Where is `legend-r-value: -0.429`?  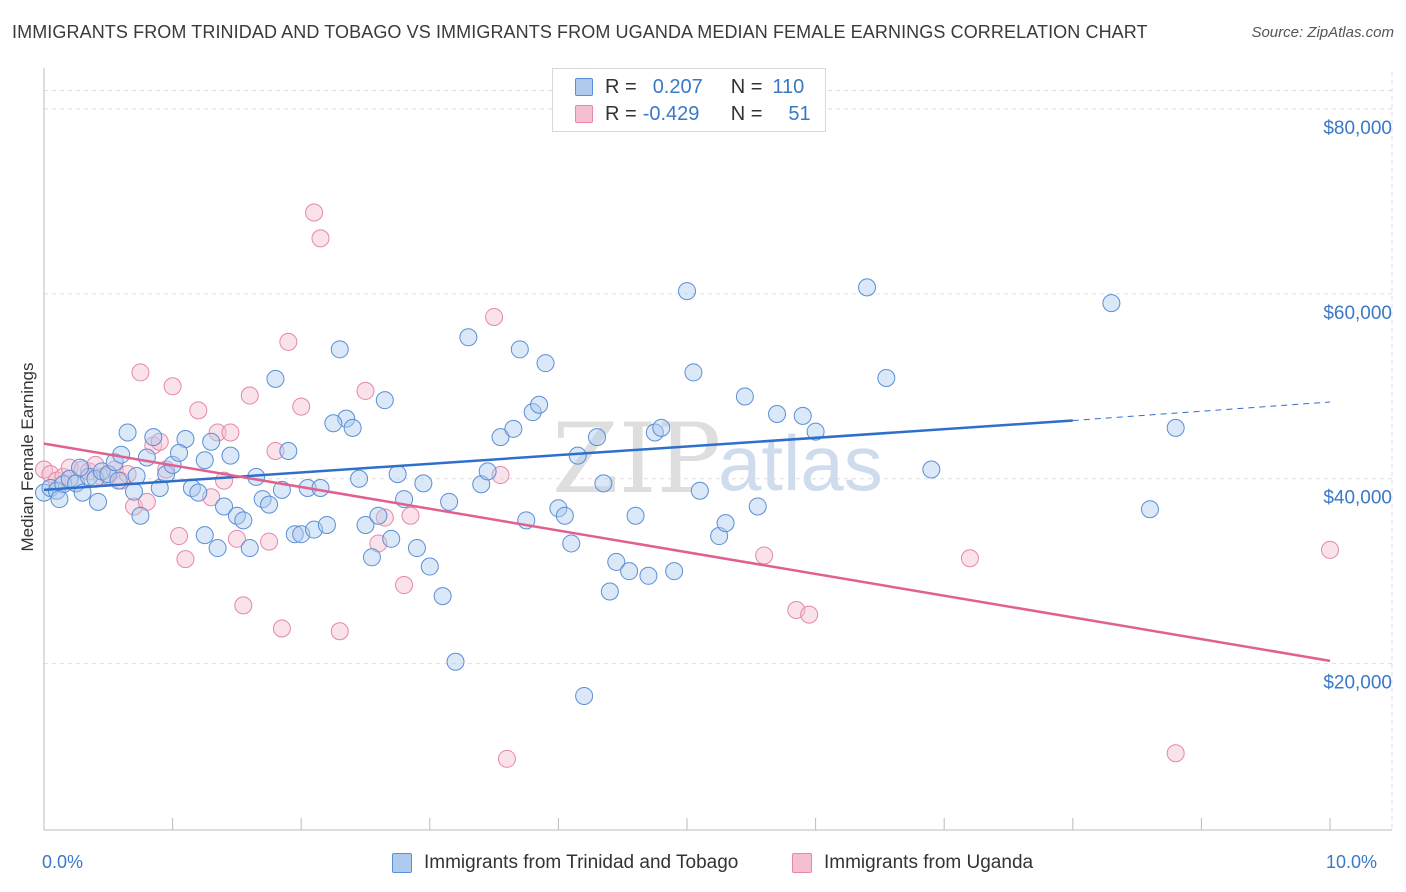 legend-r-value: -0.429 is located at coordinates (671, 113).